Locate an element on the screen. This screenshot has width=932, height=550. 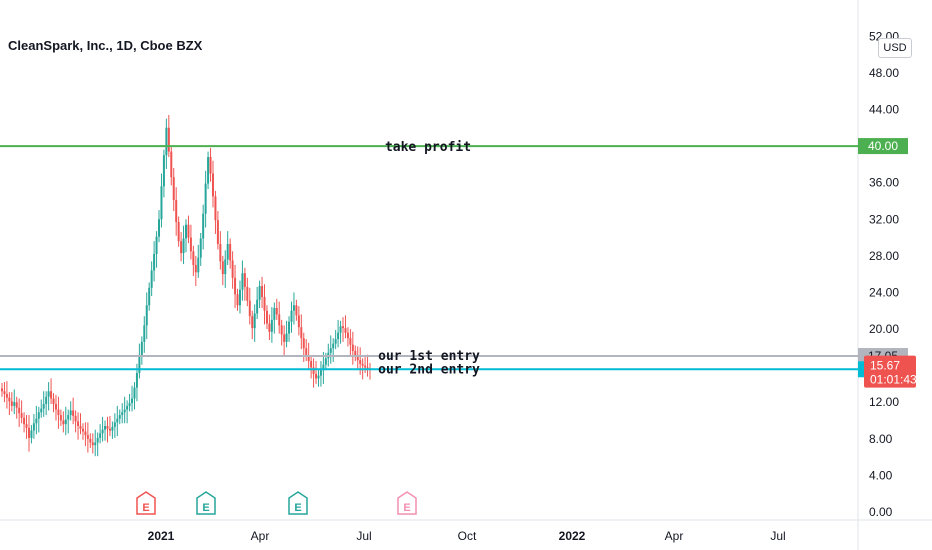
y-tick-label: 32.00 is located at coordinates (884, 219).